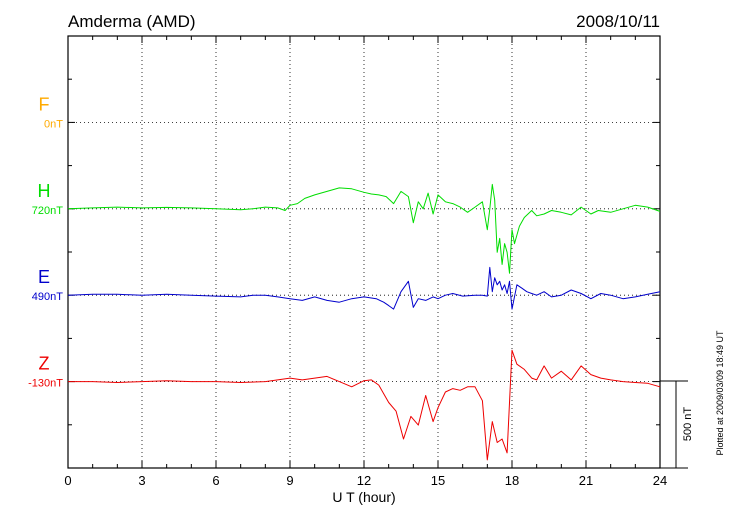 The width and height of the screenshot is (730, 520). What do you see at coordinates (618, 21) in the screenshot?
I see `date-label: 2008/10/11` at bounding box center [618, 21].